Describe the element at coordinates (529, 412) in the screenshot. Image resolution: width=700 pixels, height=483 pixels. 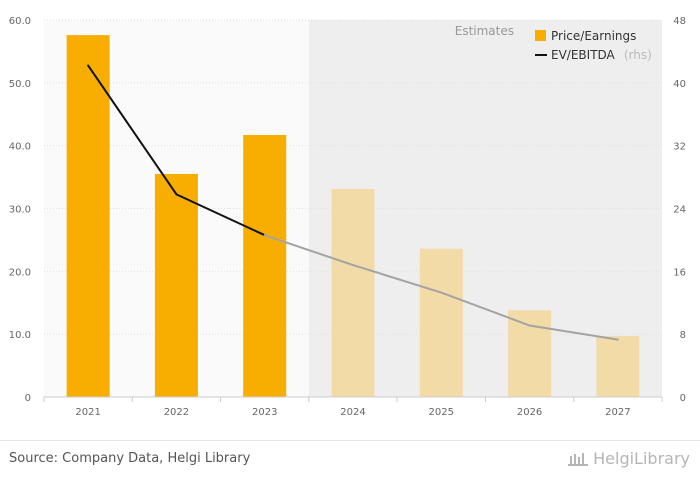
I see `x-tick-label: 2026` at that location.